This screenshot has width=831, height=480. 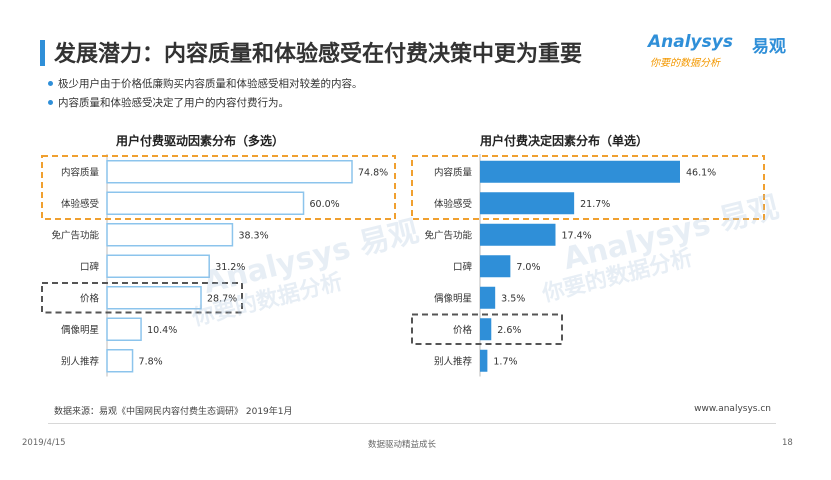 What do you see at coordinates (685, 63) in the screenshot?
I see `logo-tagline: 你要的数据分析` at bounding box center [685, 63].